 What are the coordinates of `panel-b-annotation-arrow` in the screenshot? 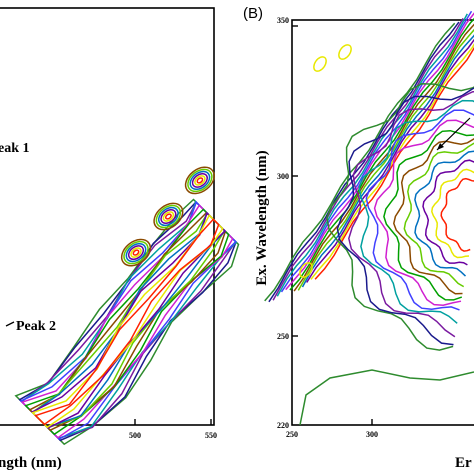 It's located at (453, 134).